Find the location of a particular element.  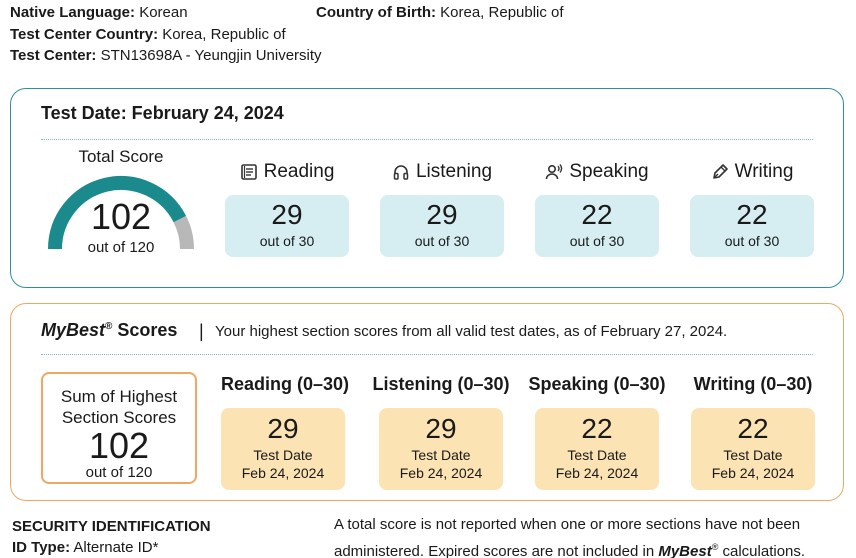

speaker-person-icon is located at coordinates (554, 172).